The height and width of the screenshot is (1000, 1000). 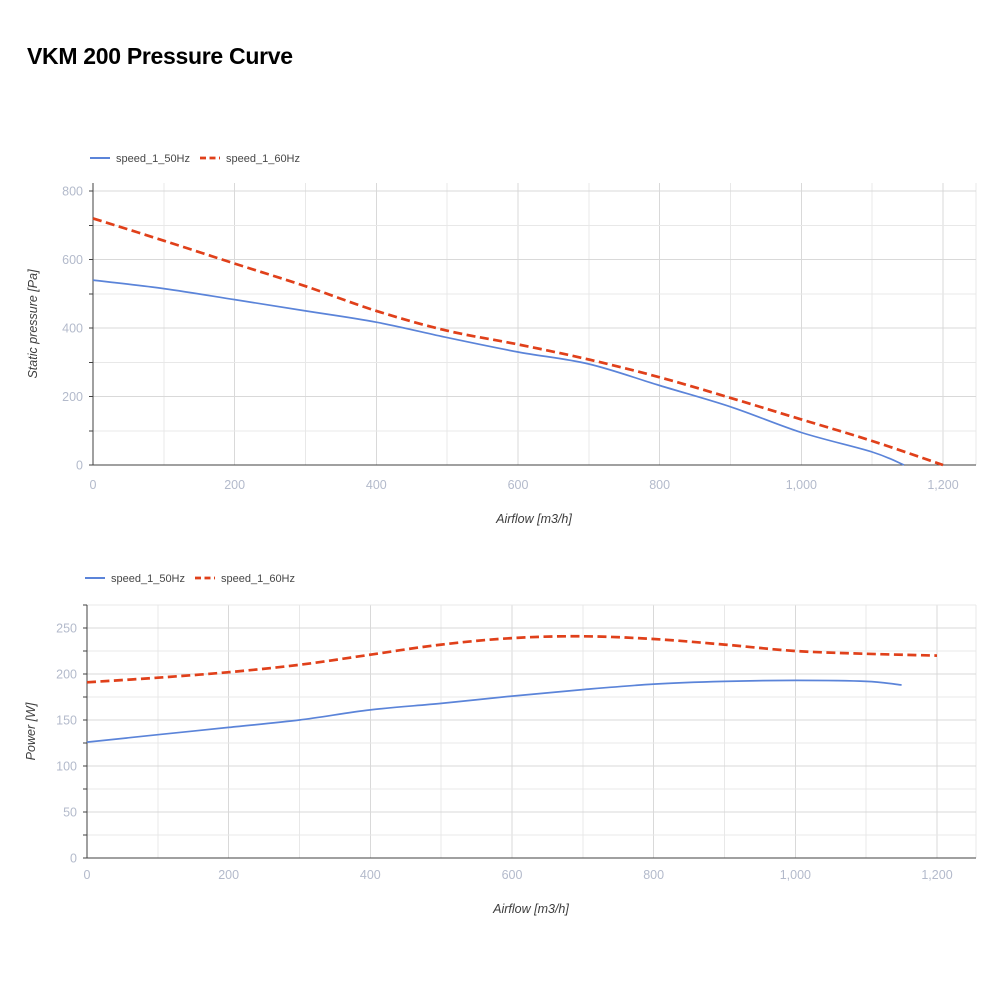 I want to click on pressure-x-tick-label: 1,000, so click(x=801, y=485).